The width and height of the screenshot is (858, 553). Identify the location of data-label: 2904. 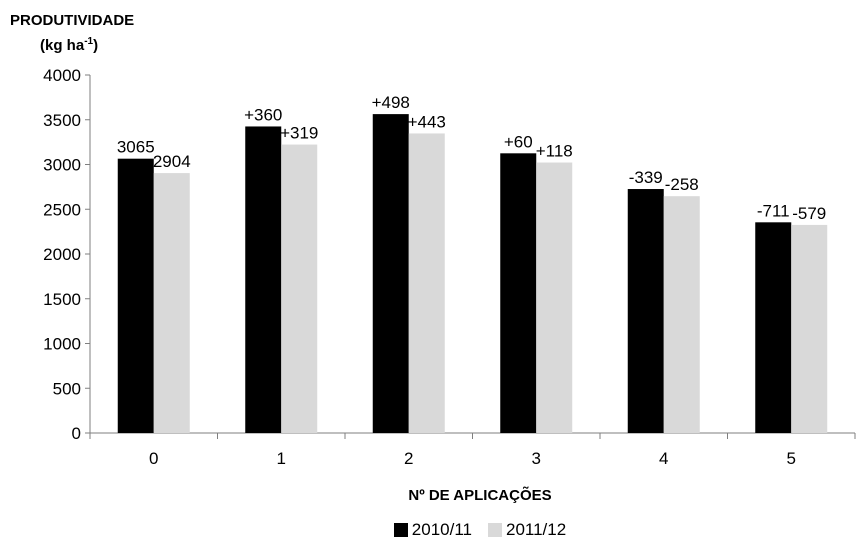
(172, 161).